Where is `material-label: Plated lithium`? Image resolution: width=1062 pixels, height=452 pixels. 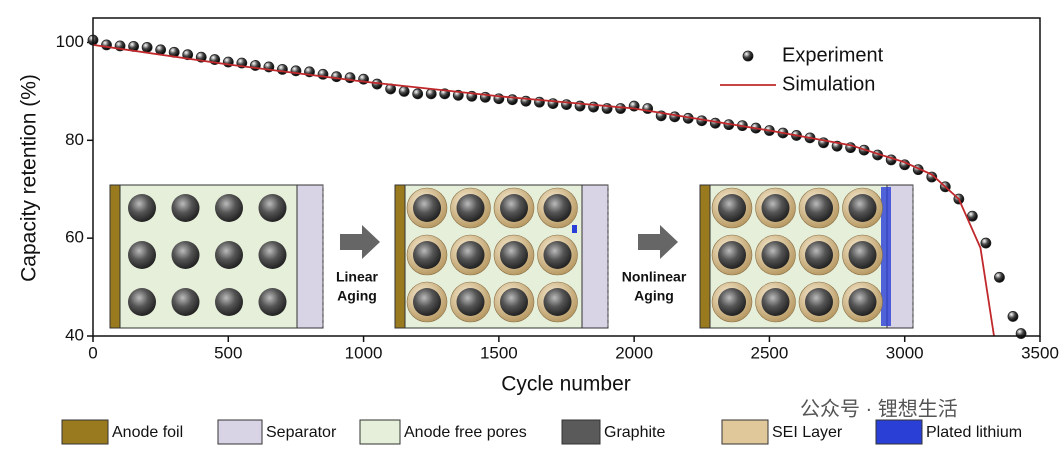 material-label: Plated lithium is located at coordinates (974, 432).